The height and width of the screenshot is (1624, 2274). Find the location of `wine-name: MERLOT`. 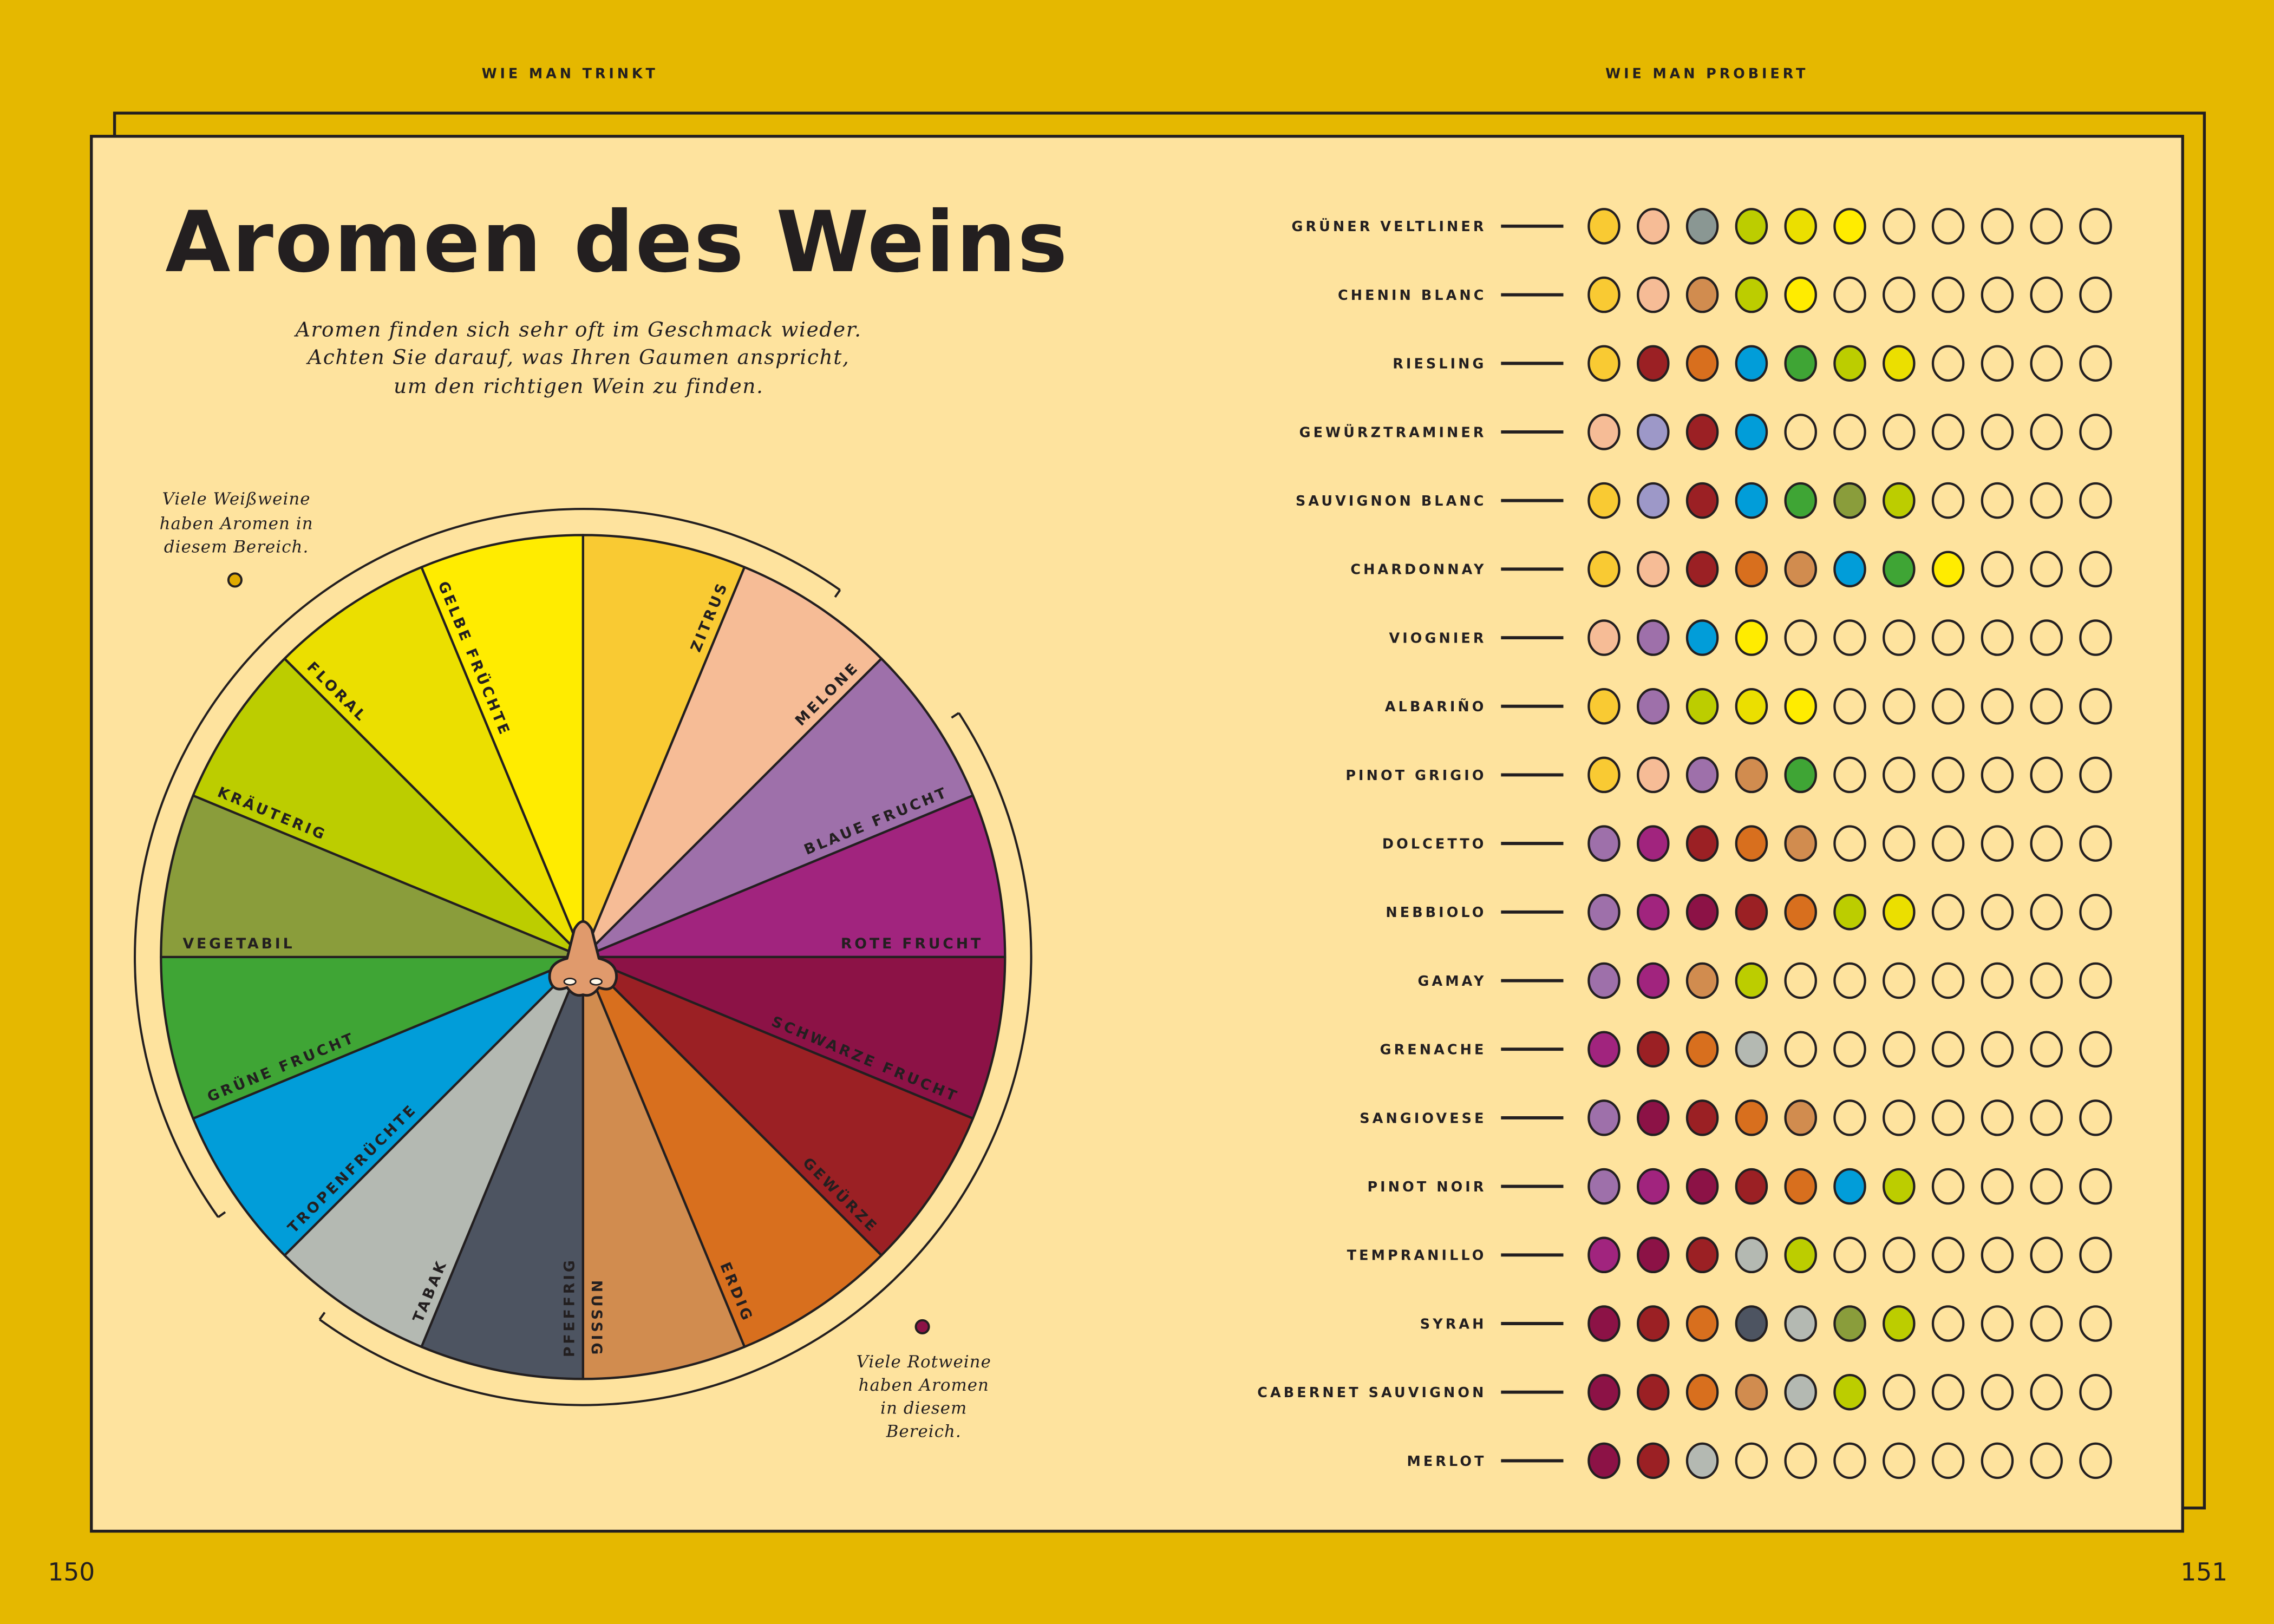

wine-name: MERLOT is located at coordinates (1446, 1461).